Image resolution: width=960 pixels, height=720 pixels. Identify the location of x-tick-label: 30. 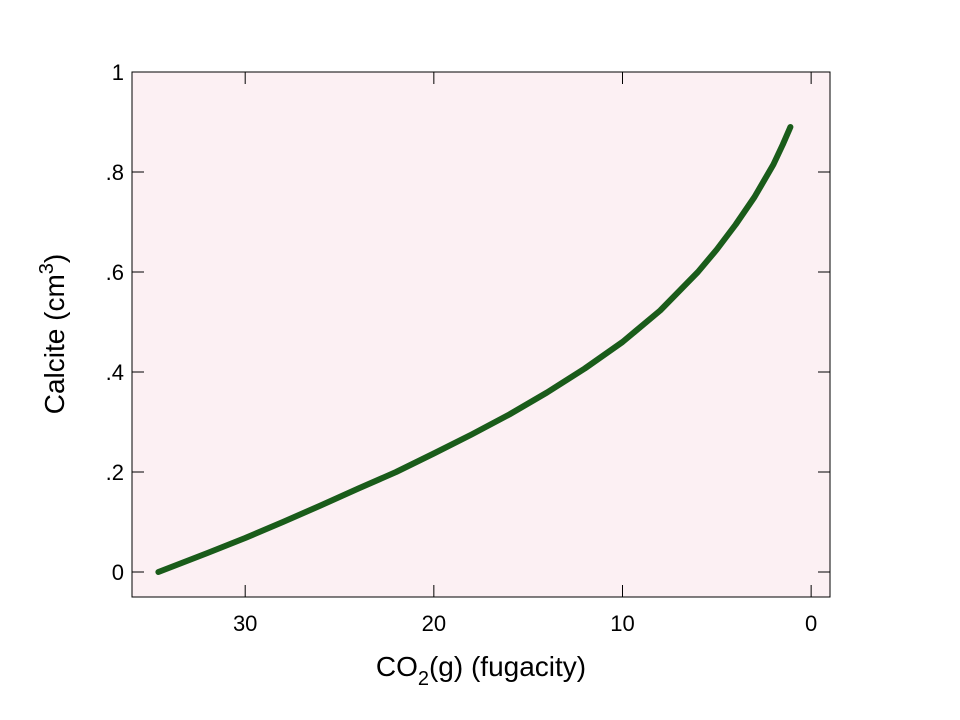
(245, 623).